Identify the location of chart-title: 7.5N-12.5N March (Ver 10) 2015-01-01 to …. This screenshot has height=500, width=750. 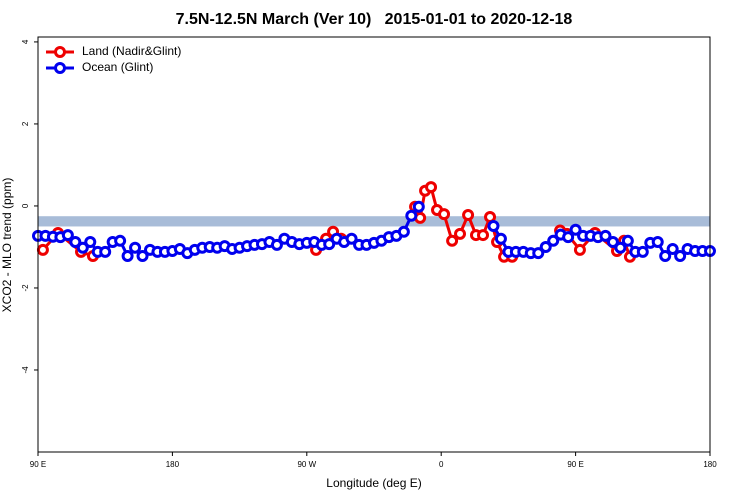
(374, 19).